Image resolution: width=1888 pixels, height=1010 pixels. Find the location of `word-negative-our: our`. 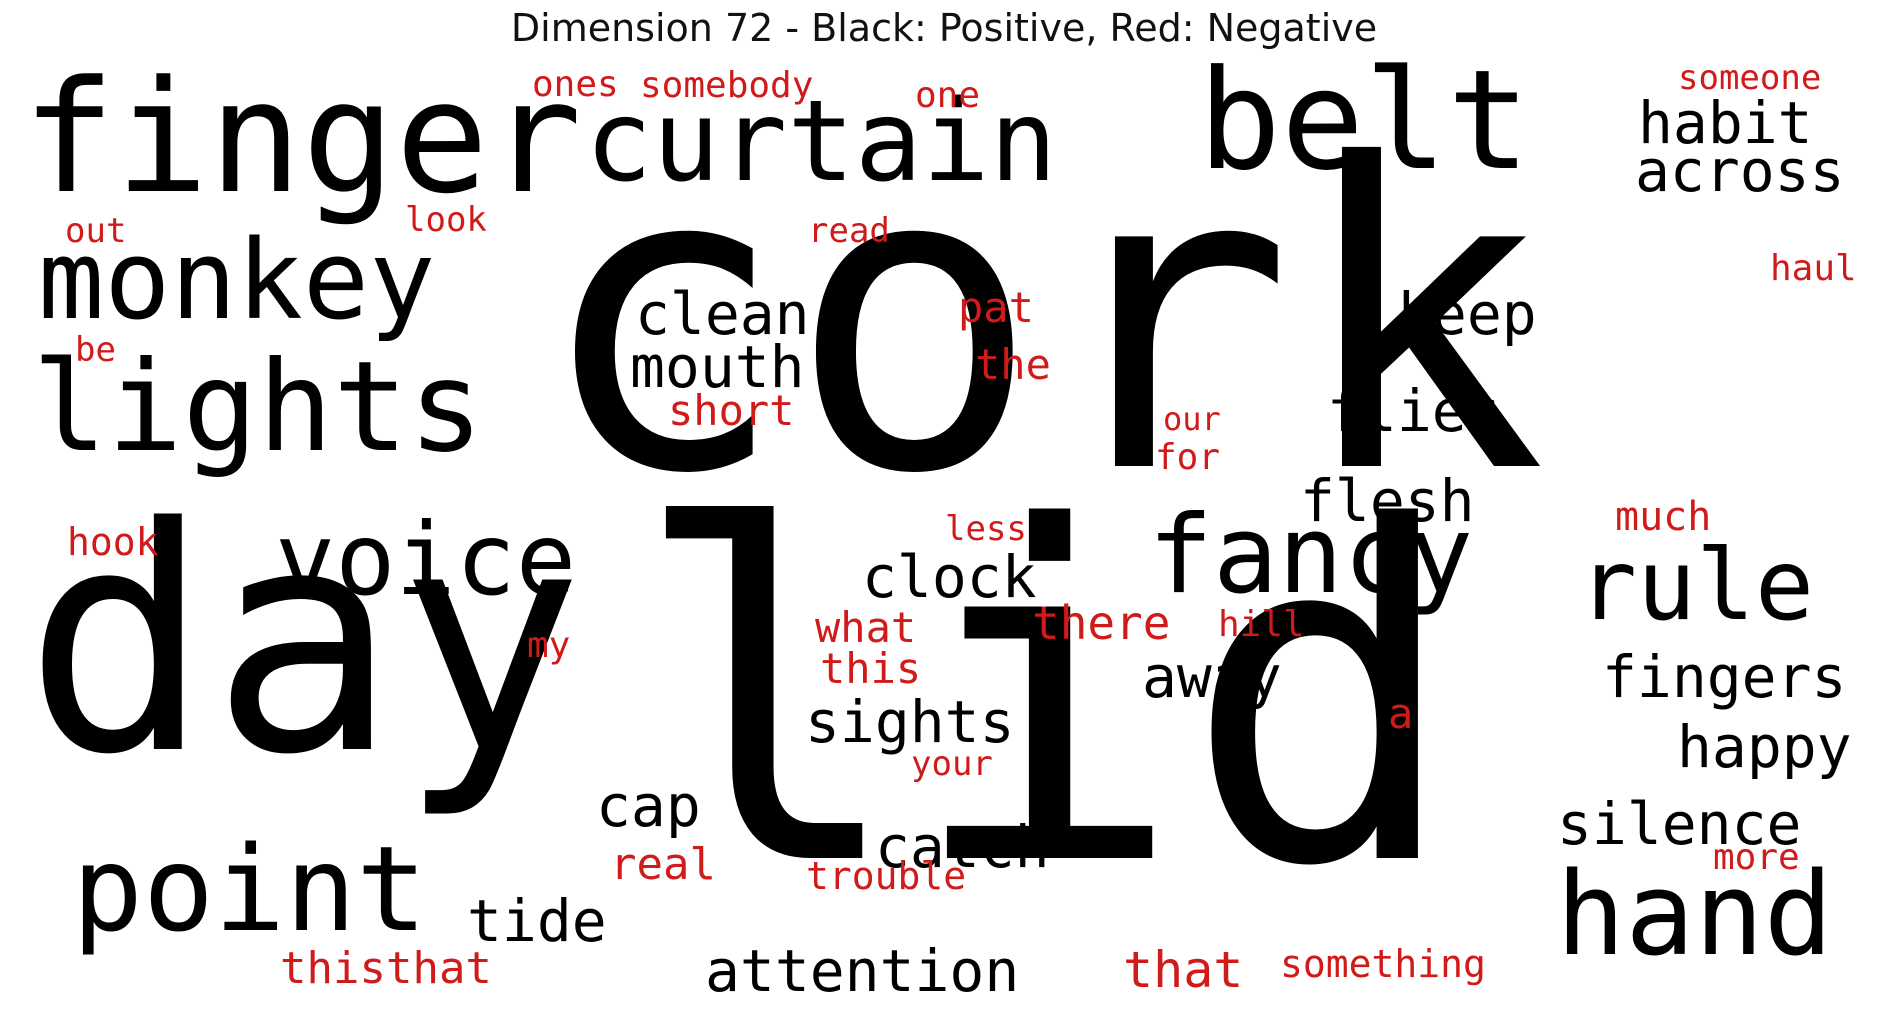

word-negative-our: our is located at coordinates (1192, 419).